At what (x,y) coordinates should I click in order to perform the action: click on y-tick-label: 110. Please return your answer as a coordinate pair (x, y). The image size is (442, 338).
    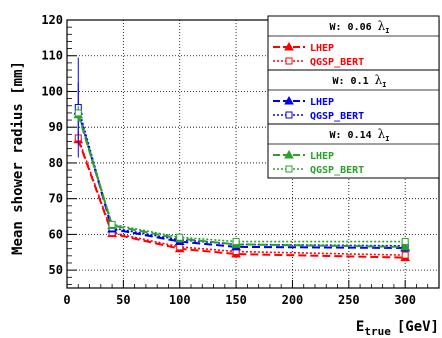
    Looking at the image, I should click on (52, 56).